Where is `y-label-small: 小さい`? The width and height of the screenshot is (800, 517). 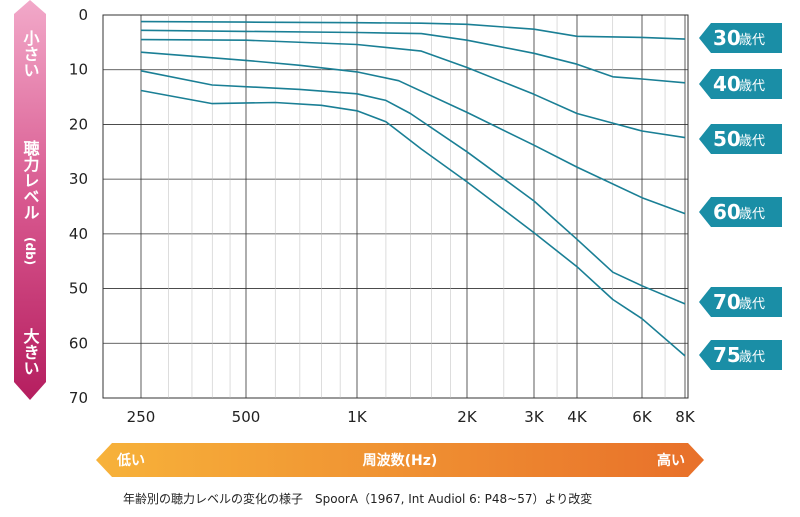 y-label-small: 小さい is located at coordinates (30, 54).